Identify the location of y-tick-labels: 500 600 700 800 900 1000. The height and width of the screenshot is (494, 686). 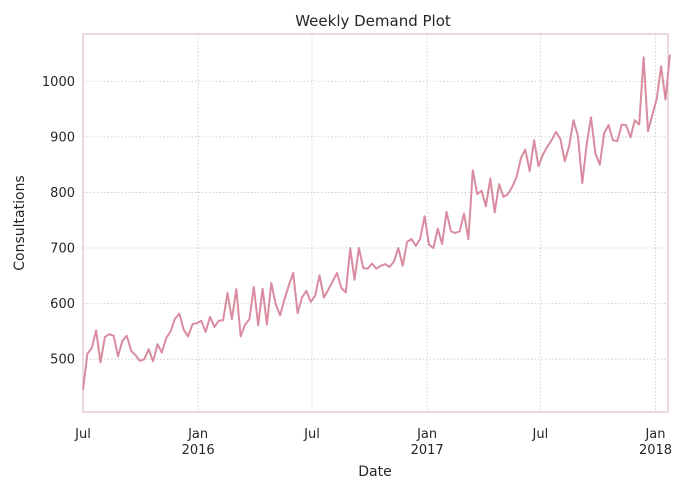
(58, 221).